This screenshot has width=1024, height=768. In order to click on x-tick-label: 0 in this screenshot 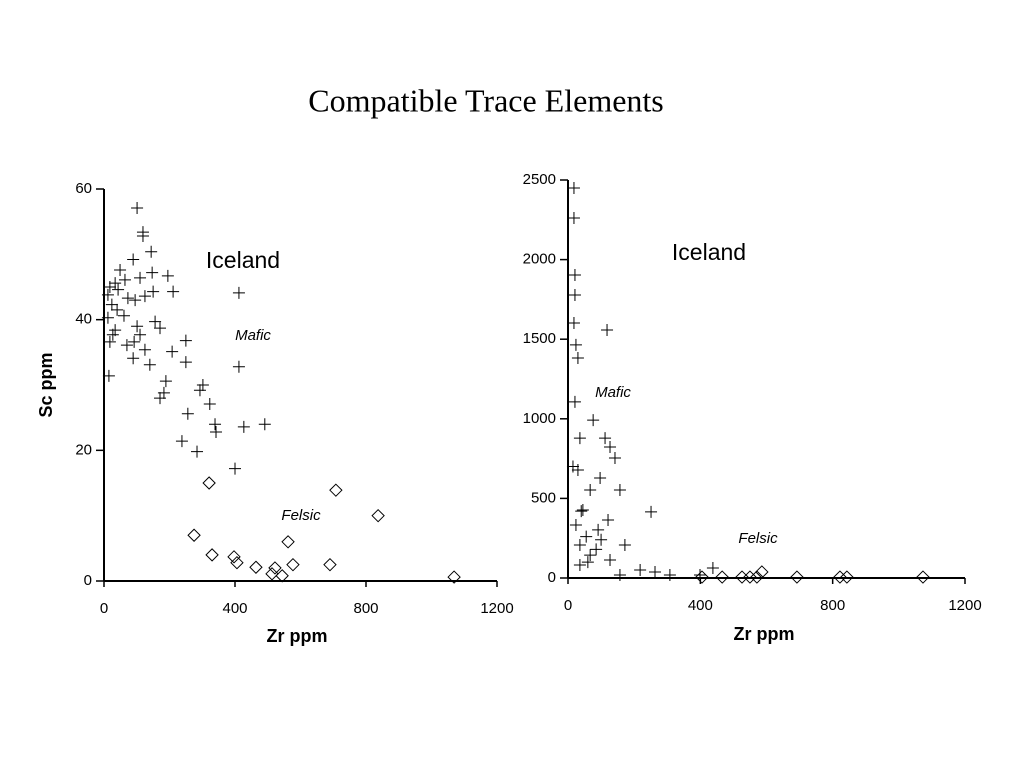, I will do `click(104, 608)`.